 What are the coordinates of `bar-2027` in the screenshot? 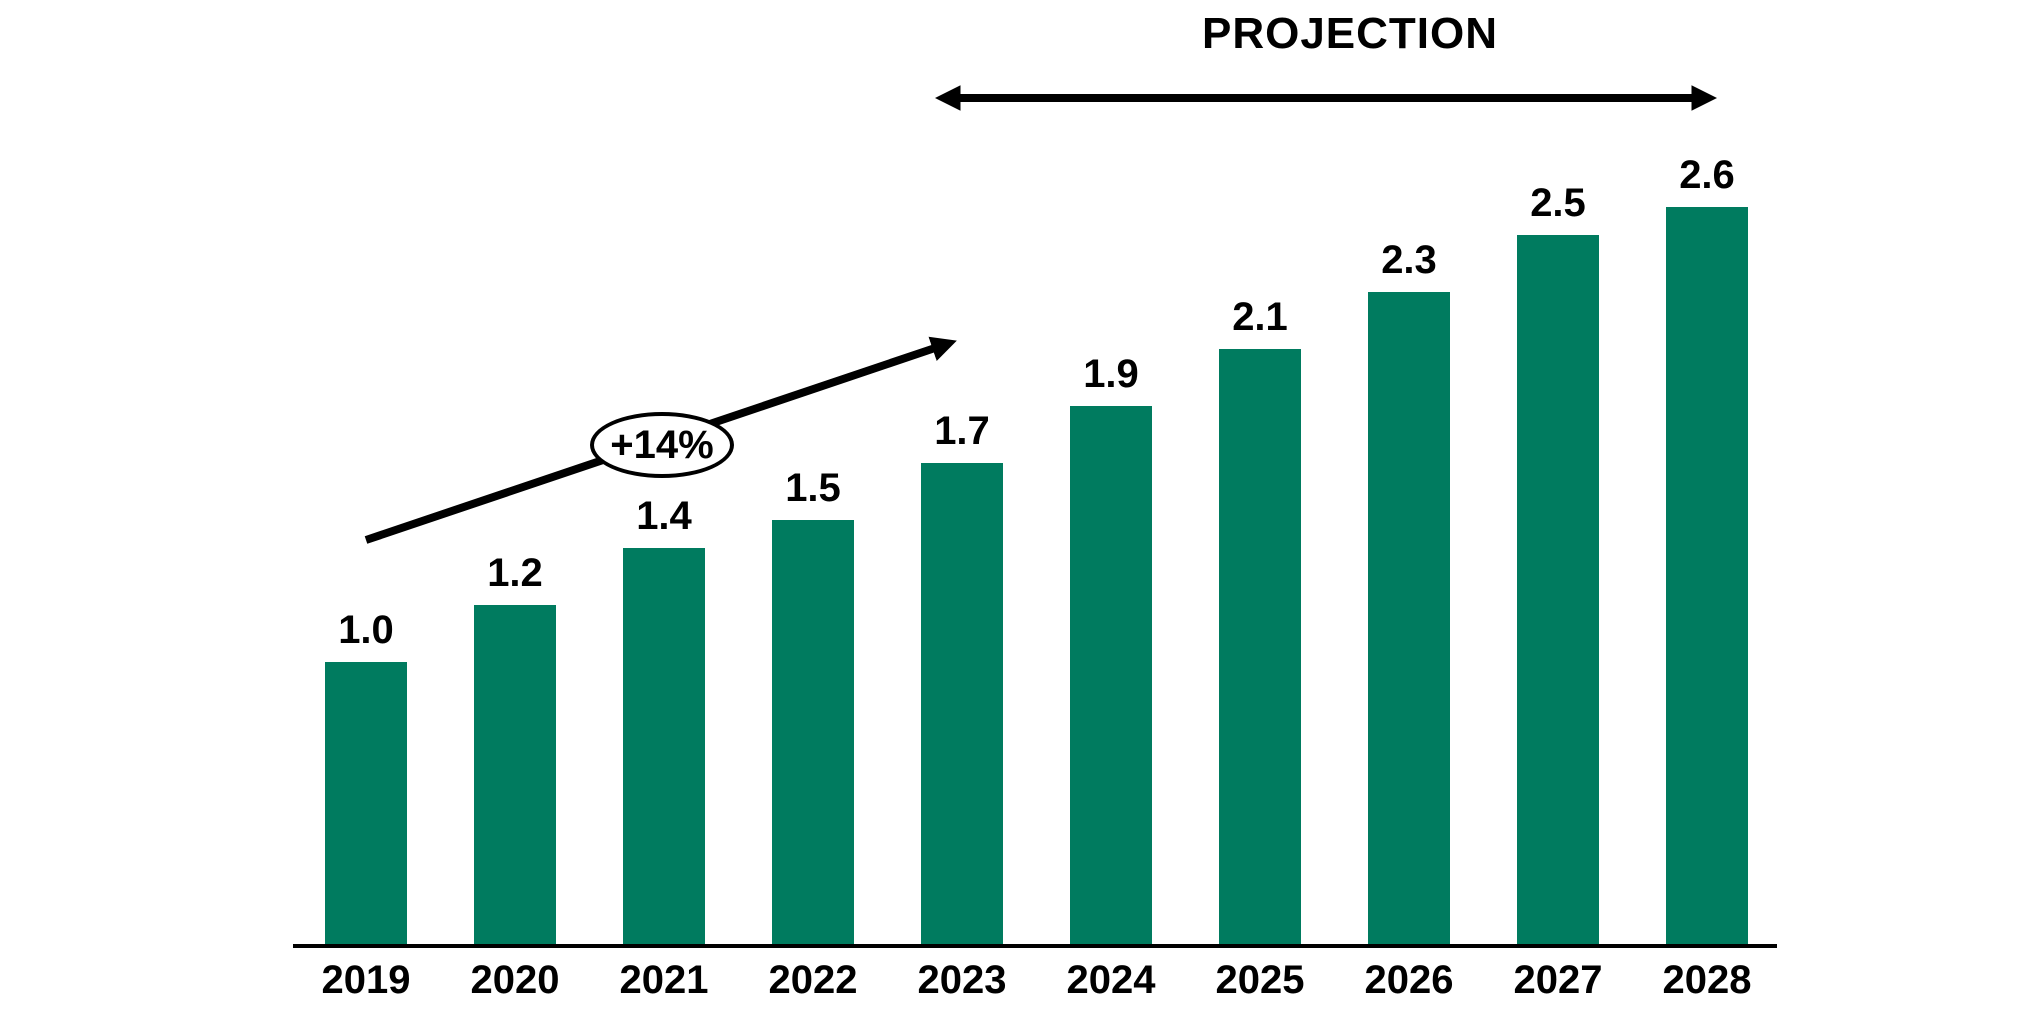 It's located at (1558, 590).